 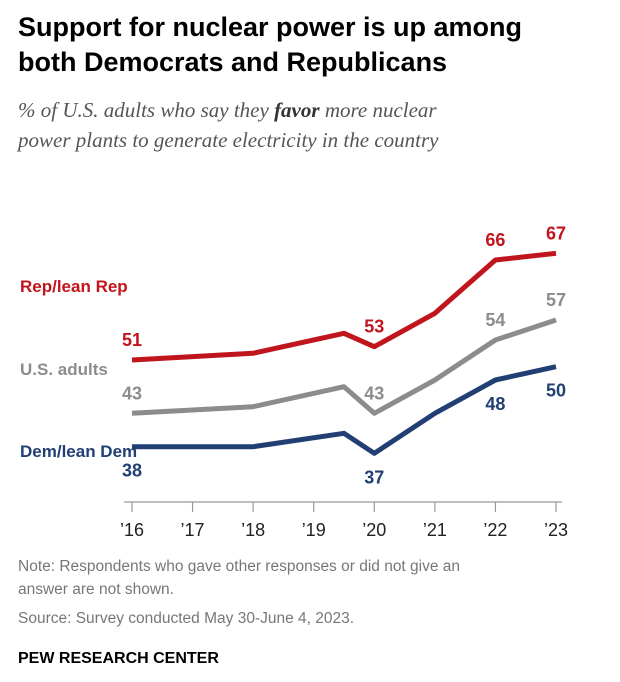 I want to click on series-name-labels: Rep/lean Rep U.S. adults Dem/lean Dem, so click(x=78, y=369).